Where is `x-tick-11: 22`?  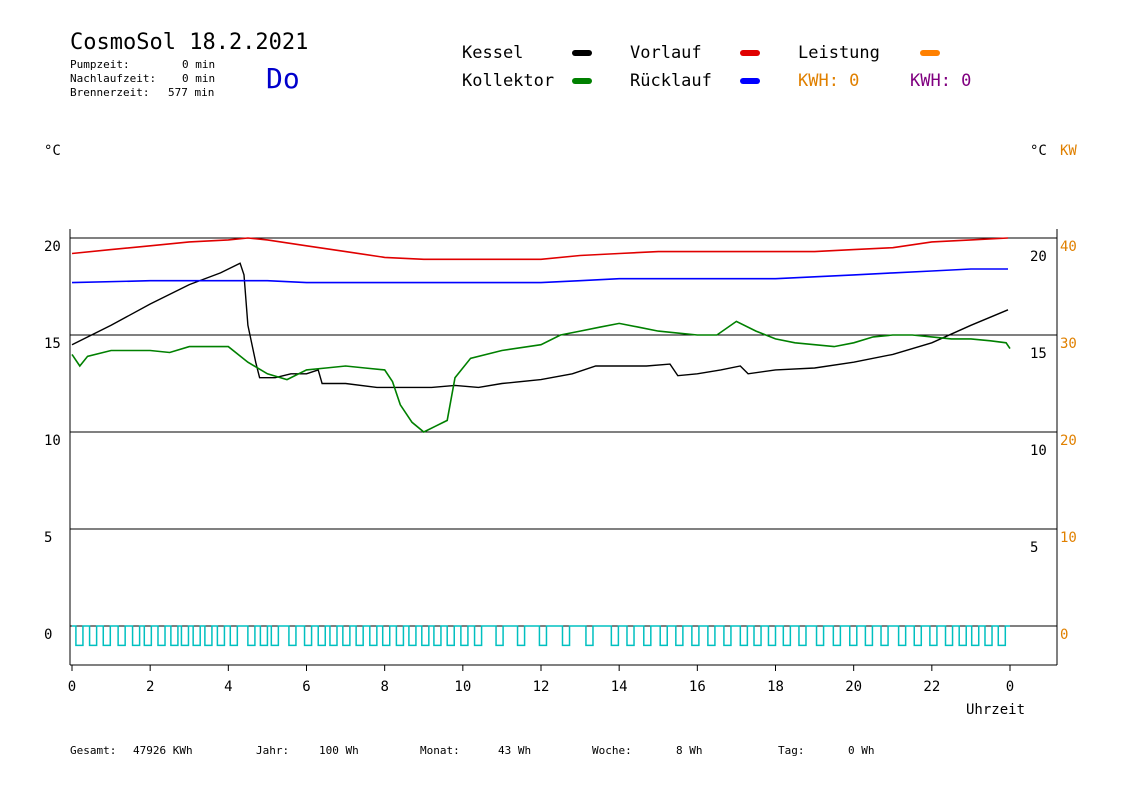
x-tick-11: 22 is located at coordinates (931, 687).